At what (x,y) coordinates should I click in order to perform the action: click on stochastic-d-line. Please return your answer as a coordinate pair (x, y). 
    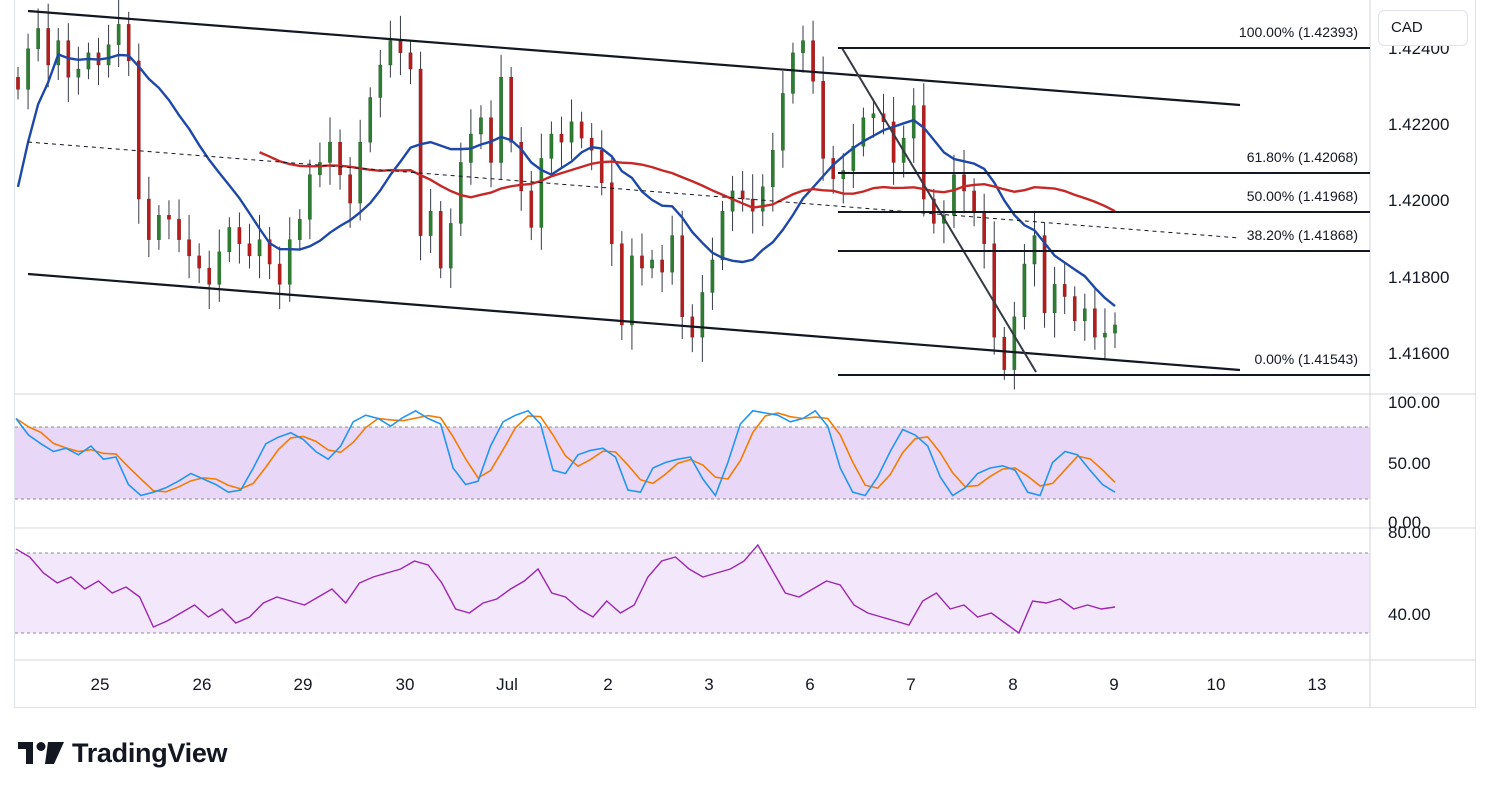
    Looking at the image, I should click on (565, 452).